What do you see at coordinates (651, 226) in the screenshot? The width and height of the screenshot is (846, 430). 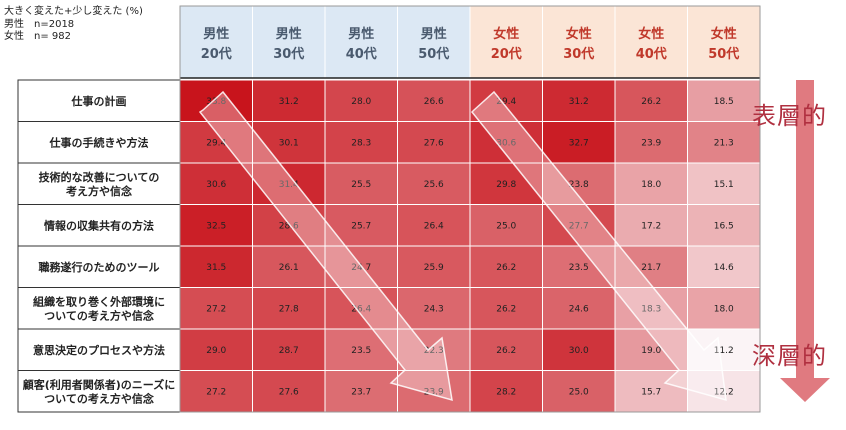 I see `cell-value: 17.2` at bounding box center [651, 226].